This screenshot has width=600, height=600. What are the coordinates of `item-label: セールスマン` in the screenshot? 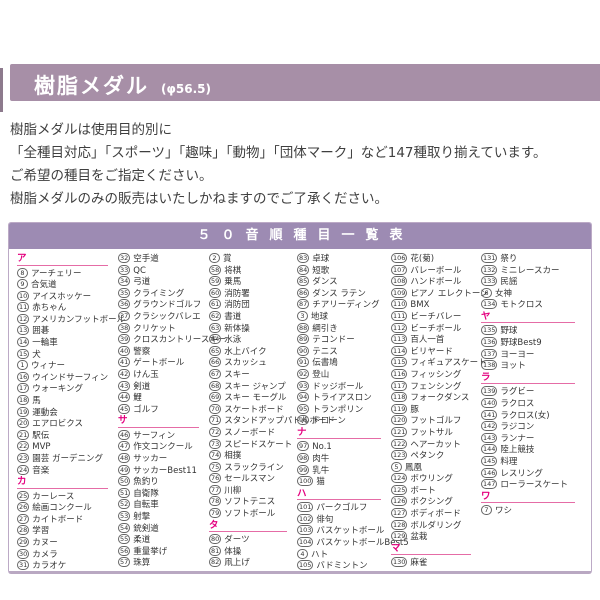 It's located at (250, 479).